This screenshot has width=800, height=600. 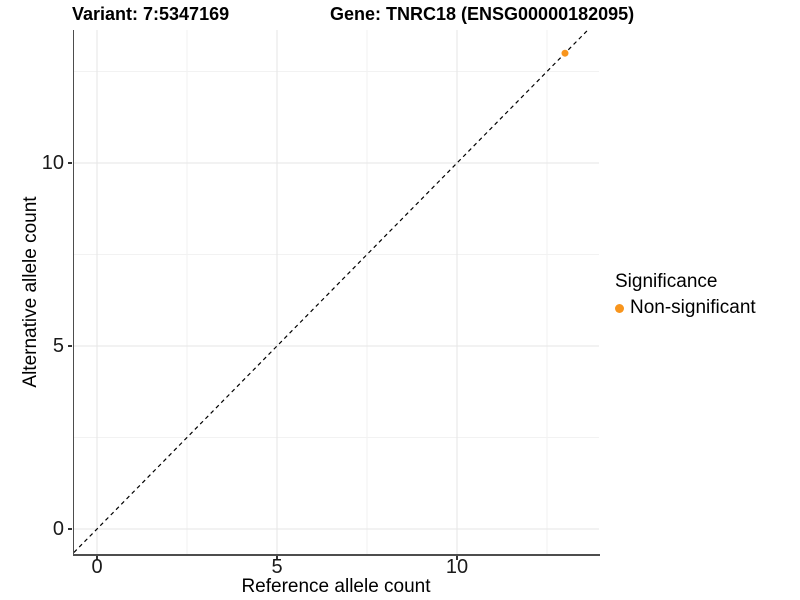 I want to click on y-axis-title: Alternative allele count, so click(x=30, y=292).